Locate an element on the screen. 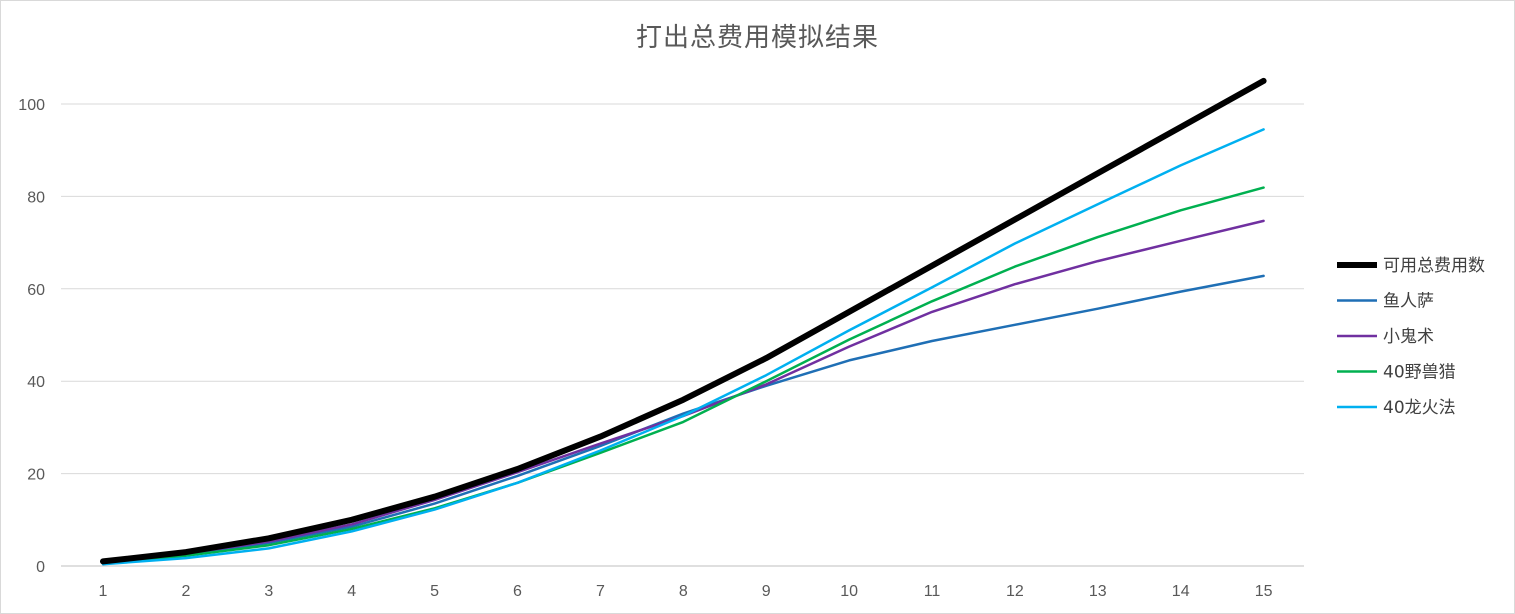 This screenshot has height=614, width=1515. legend-label: 40龙火法 is located at coordinates (1419, 408).